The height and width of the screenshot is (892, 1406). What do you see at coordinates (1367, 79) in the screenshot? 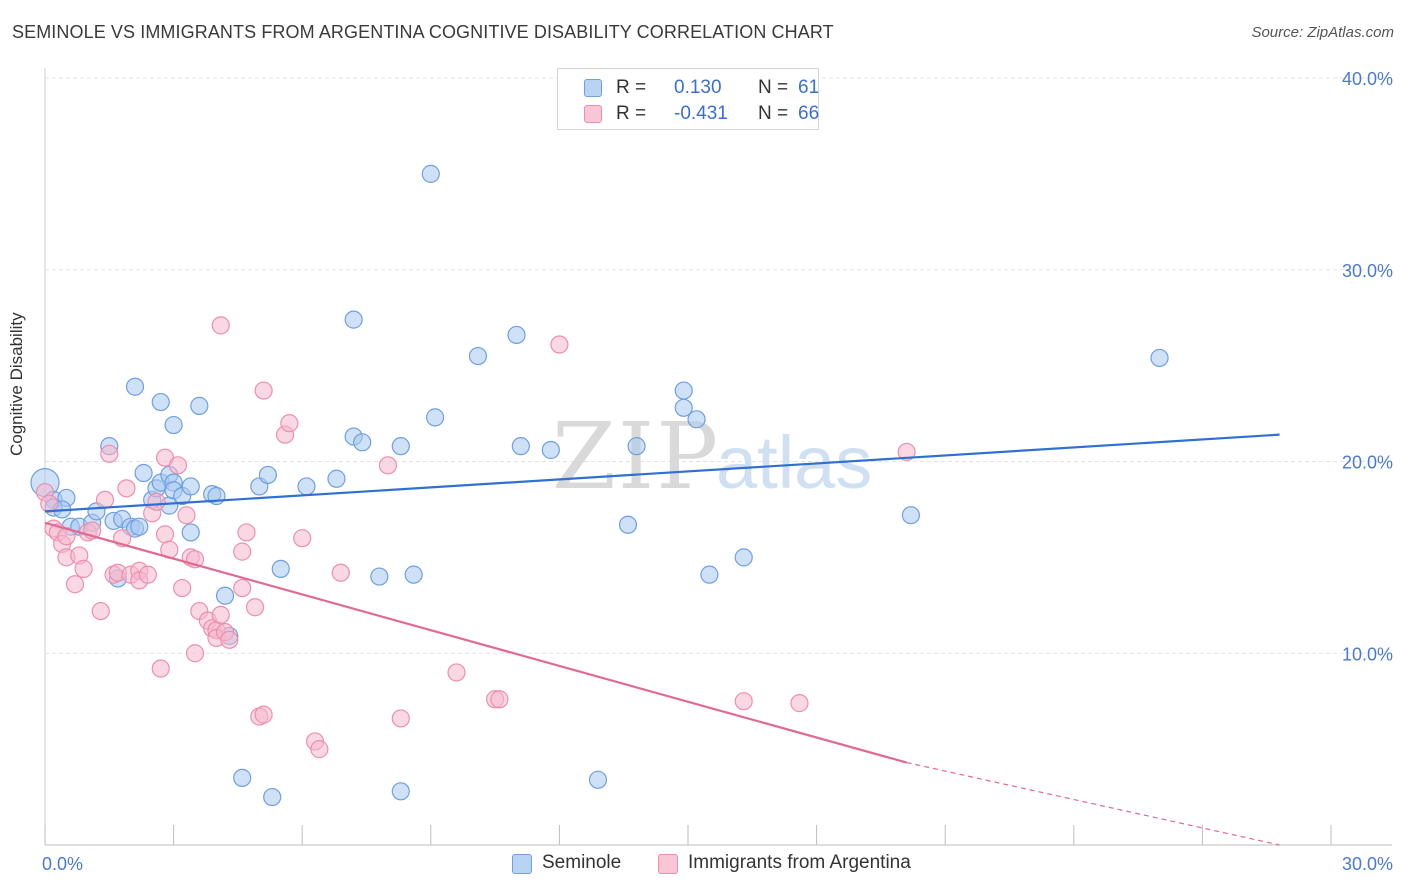
I see `y-tick-label: 40.0%` at bounding box center [1367, 79].